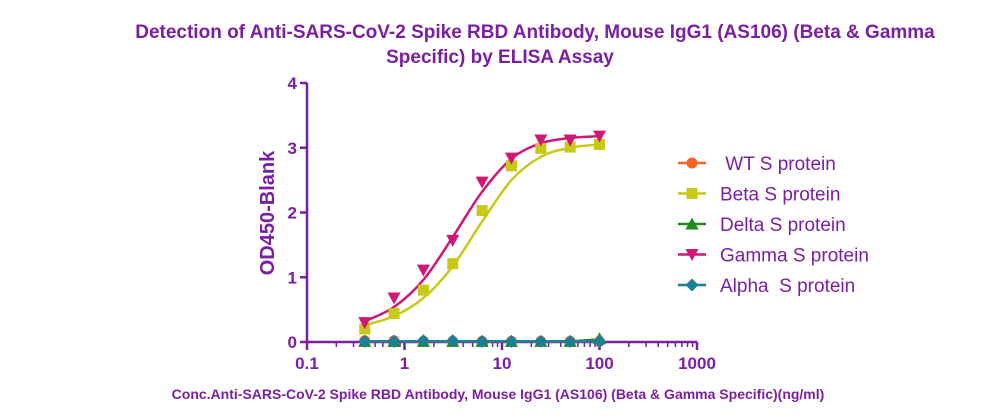 This screenshot has width=1000, height=418. What do you see at coordinates (404, 363) in the screenshot?
I see `x-tick-label: 1` at bounding box center [404, 363].